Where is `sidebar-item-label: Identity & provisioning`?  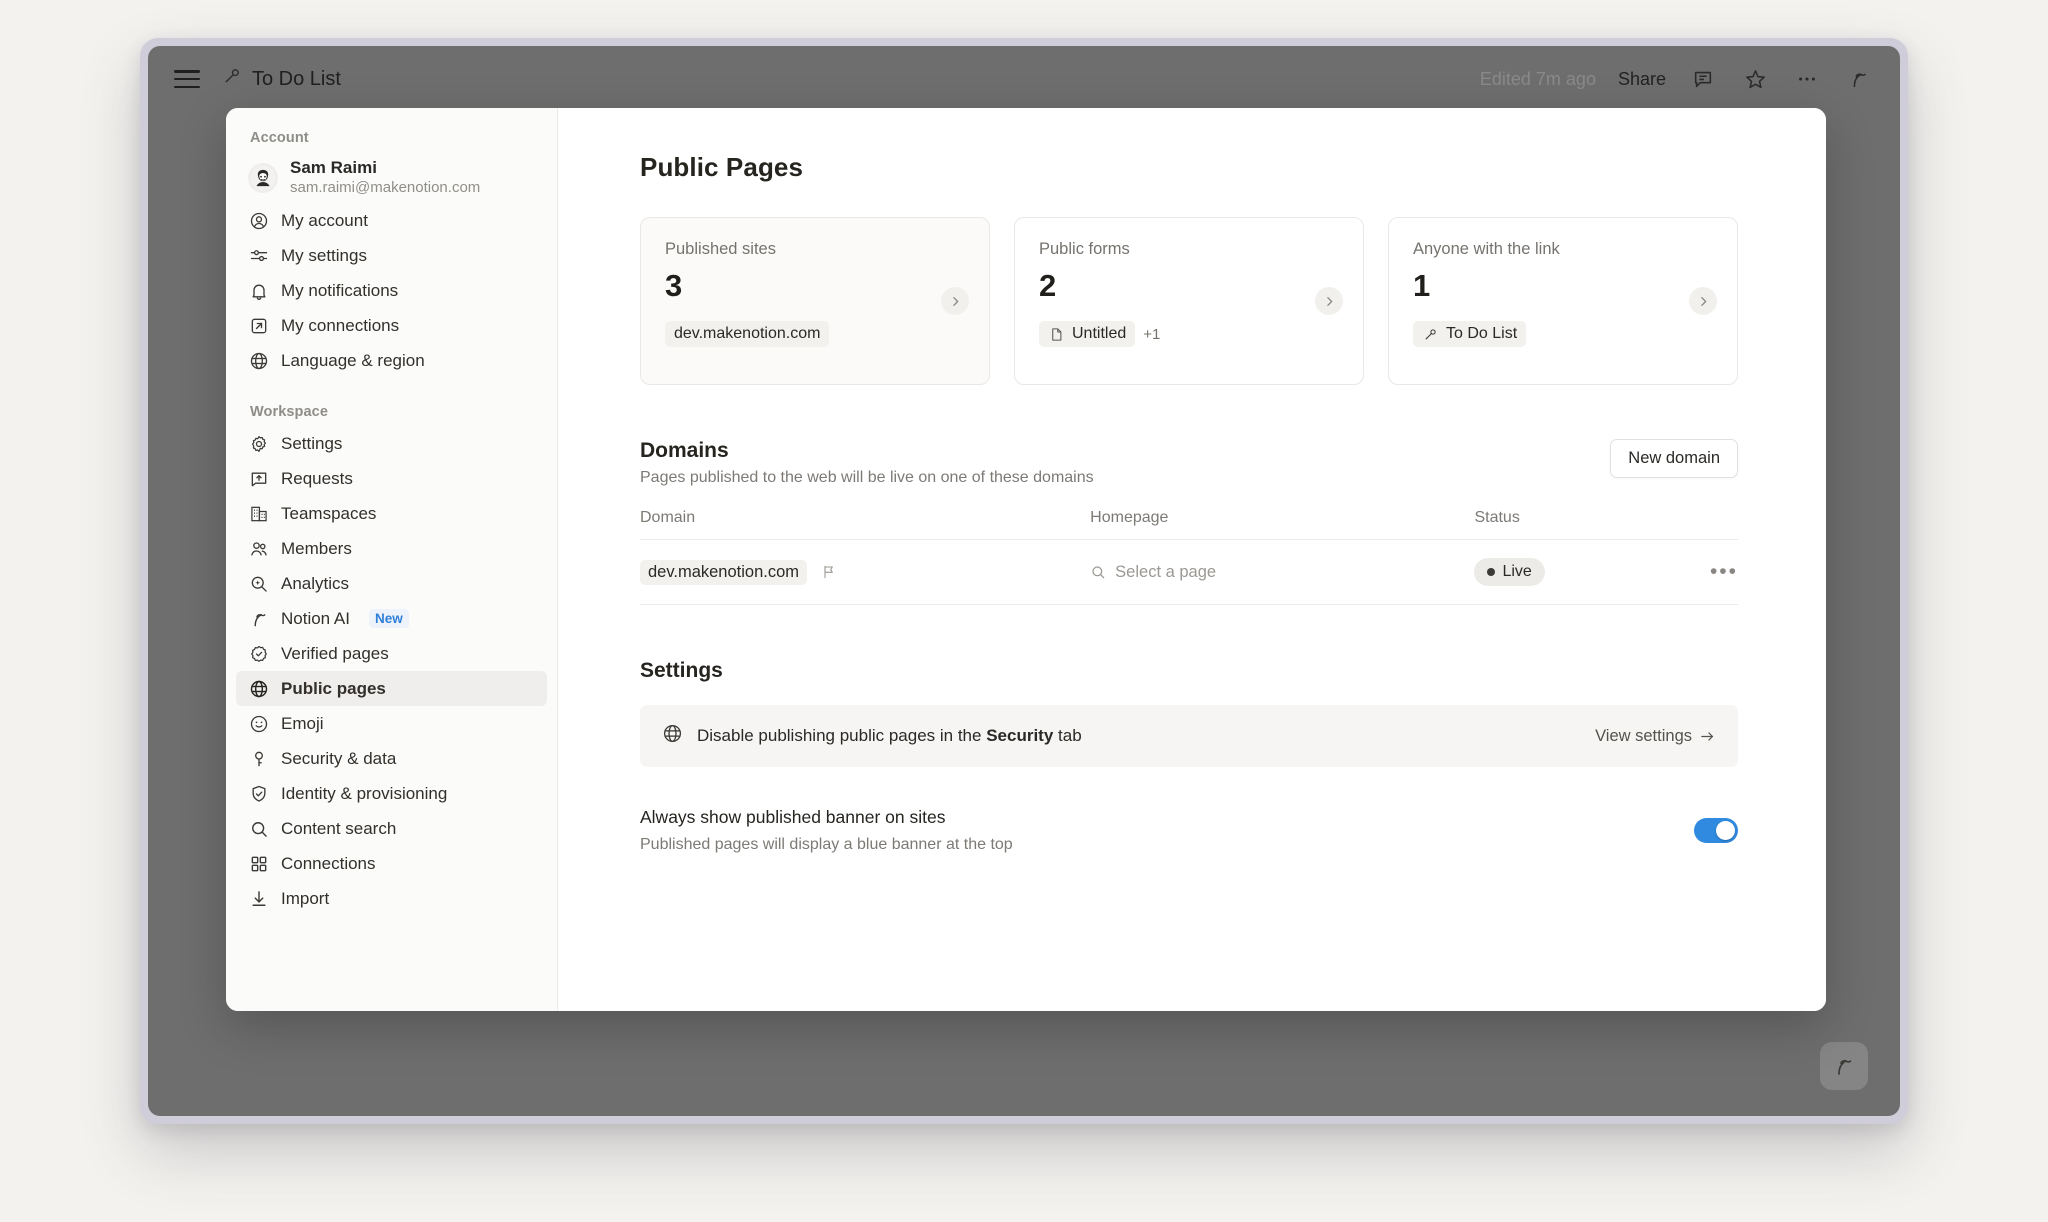
sidebar-item-label: Identity & provisioning is located at coordinates (364, 793).